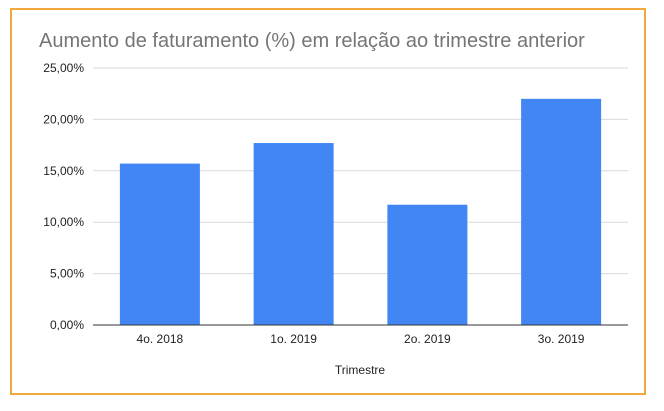  Describe the element at coordinates (67, 325) in the screenshot. I see `y-tick-label: 0,00%` at that location.